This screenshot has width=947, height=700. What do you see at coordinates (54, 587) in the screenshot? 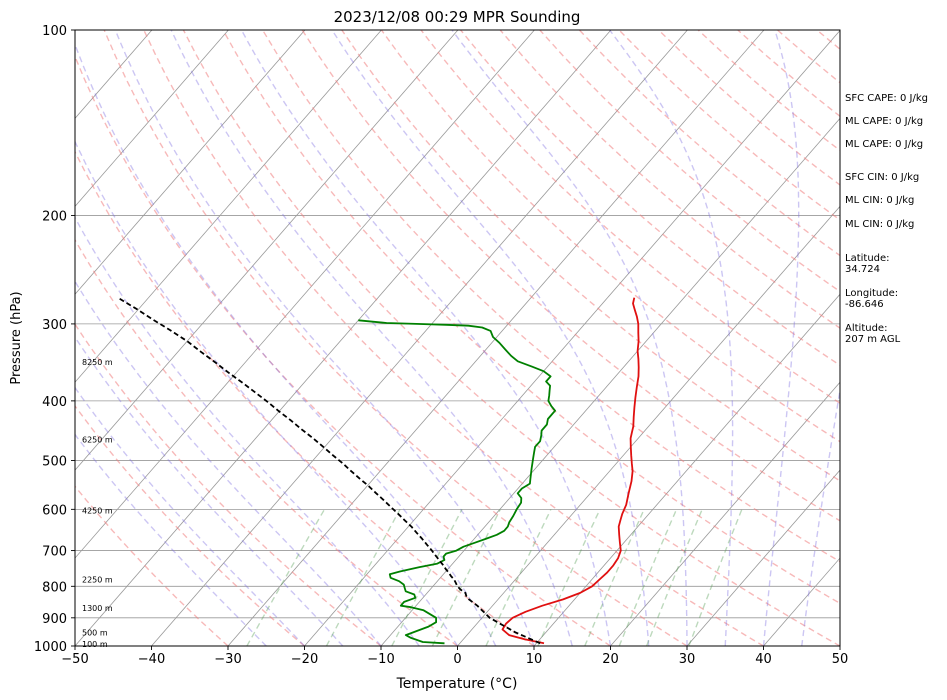
I see `y-tick-label: 800` at bounding box center [54, 587].